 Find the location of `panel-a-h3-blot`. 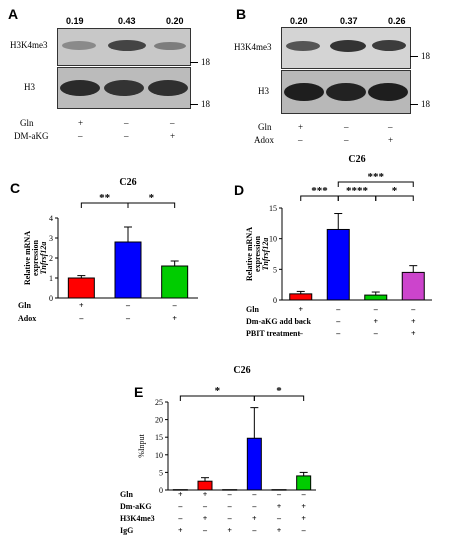

panel-a-h3-blot is located at coordinates (124, 88).